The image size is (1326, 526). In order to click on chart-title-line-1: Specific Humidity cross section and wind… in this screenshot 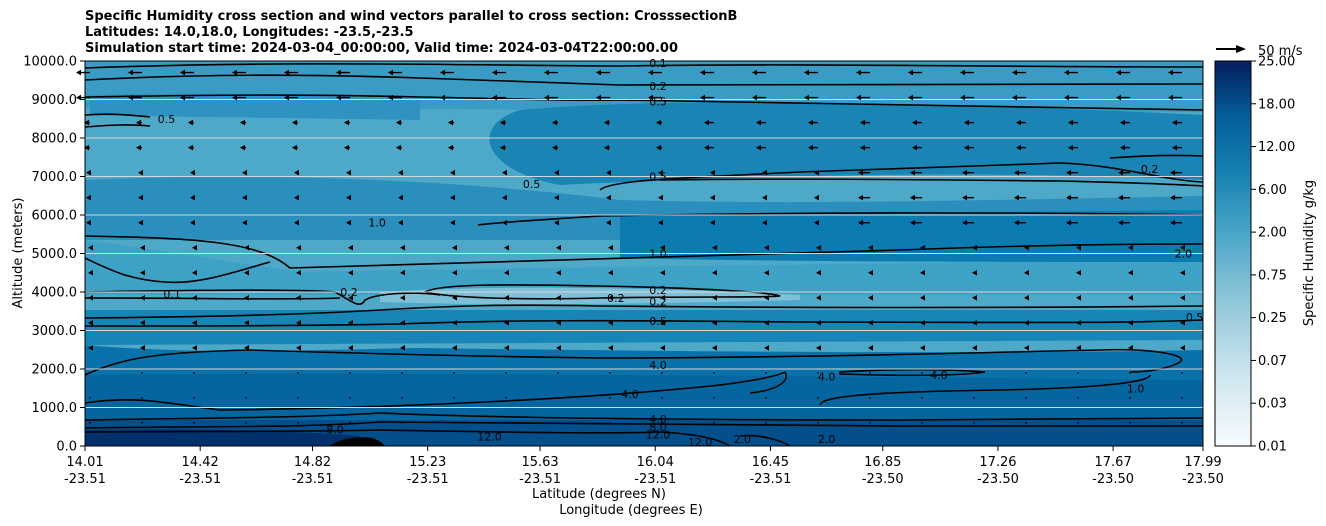, I will do `click(411, 16)`.